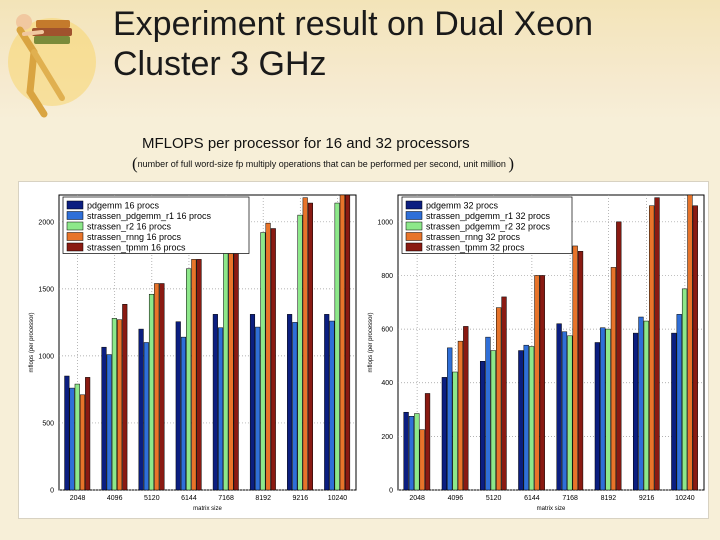  Describe the element at coordinates (475, 248) in the screenshot. I see `legend-label: strassen_tpmm 32 procs` at that location.